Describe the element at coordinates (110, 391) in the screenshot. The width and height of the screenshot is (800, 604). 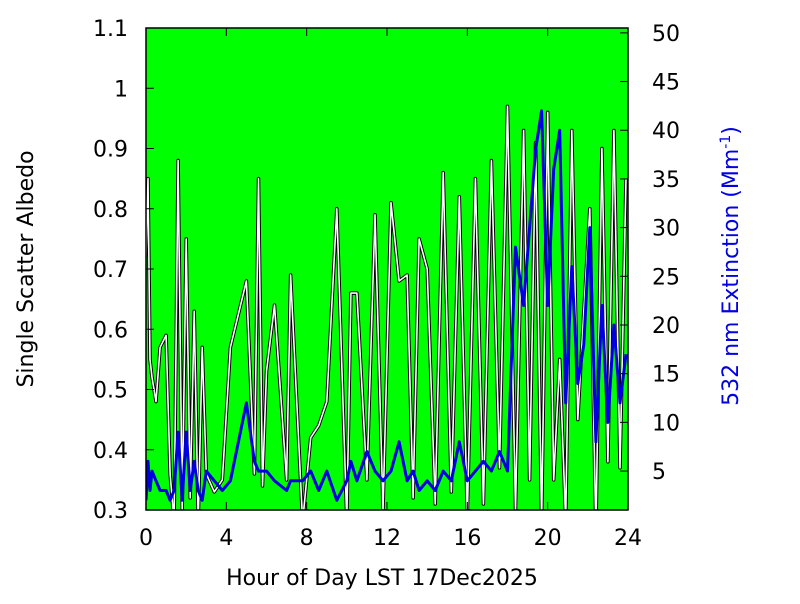
I see `y-tick-label: 0.5` at that location.